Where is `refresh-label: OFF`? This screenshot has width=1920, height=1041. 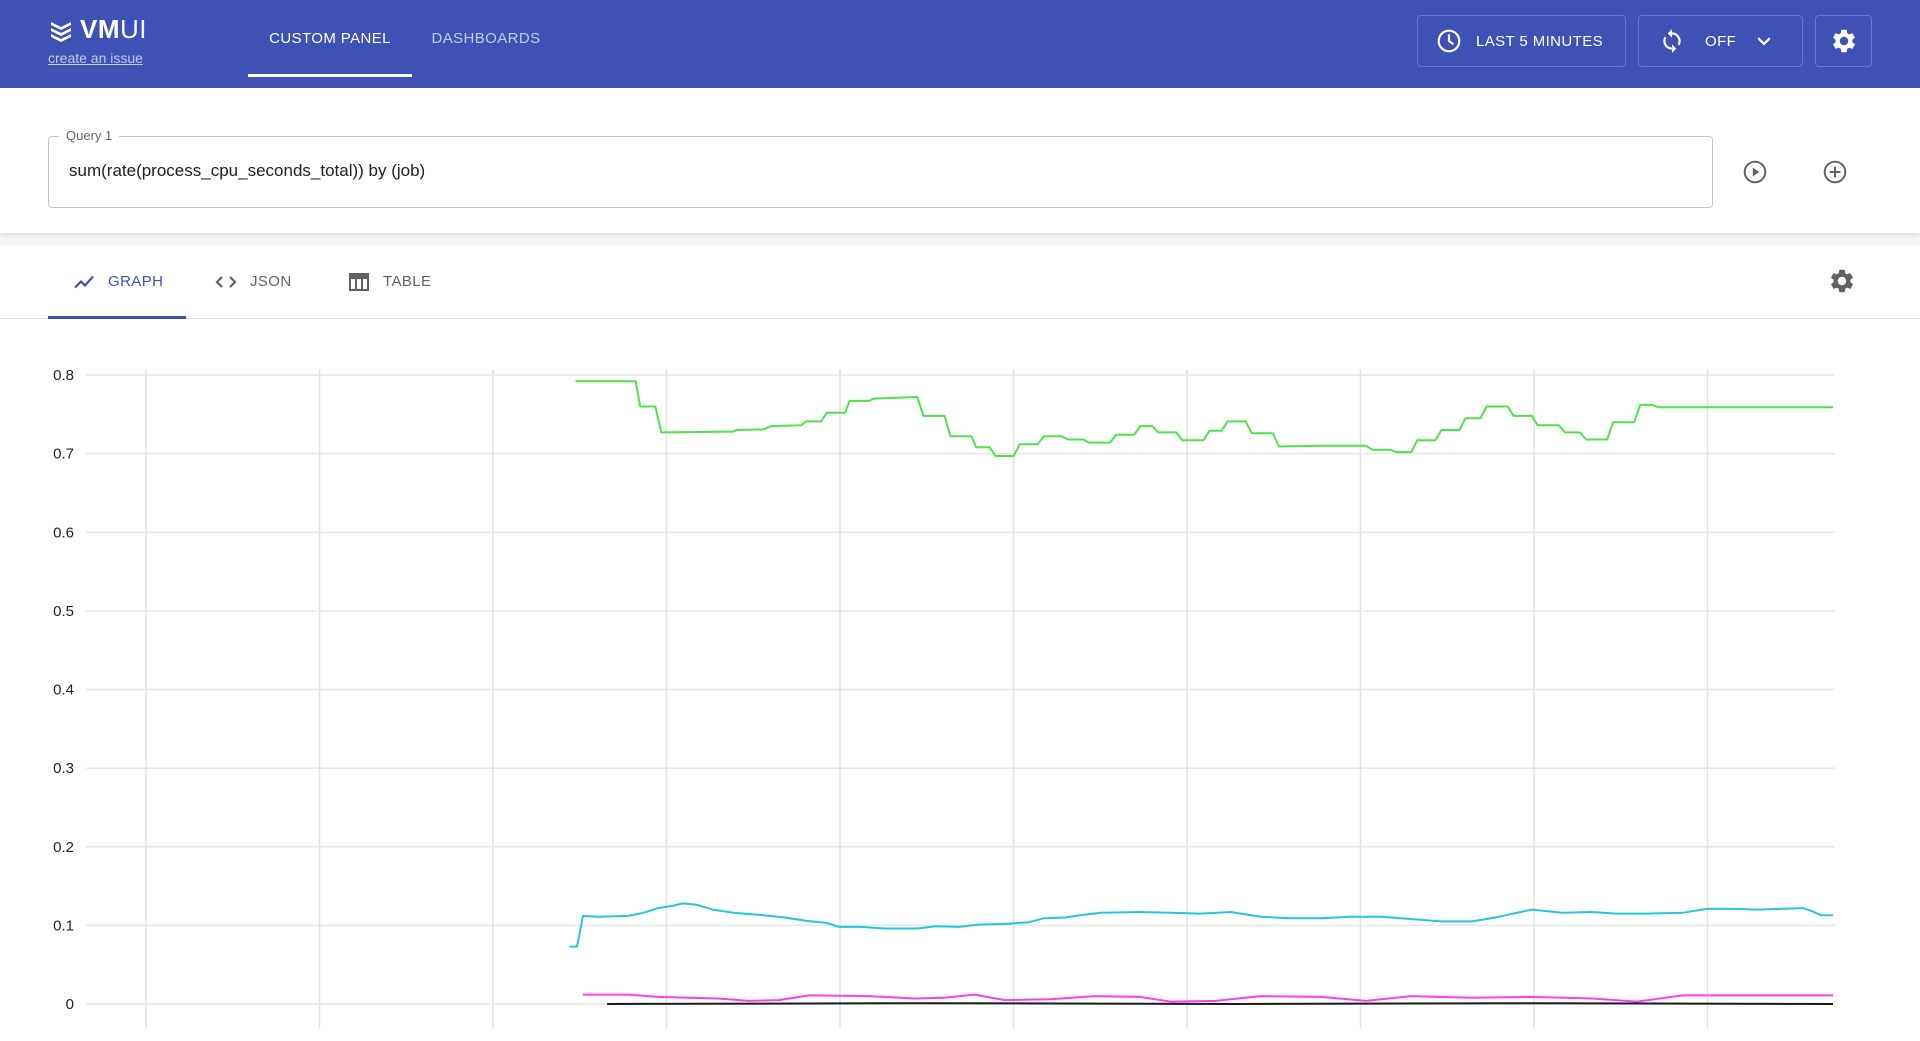 refresh-label: OFF is located at coordinates (1721, 41).